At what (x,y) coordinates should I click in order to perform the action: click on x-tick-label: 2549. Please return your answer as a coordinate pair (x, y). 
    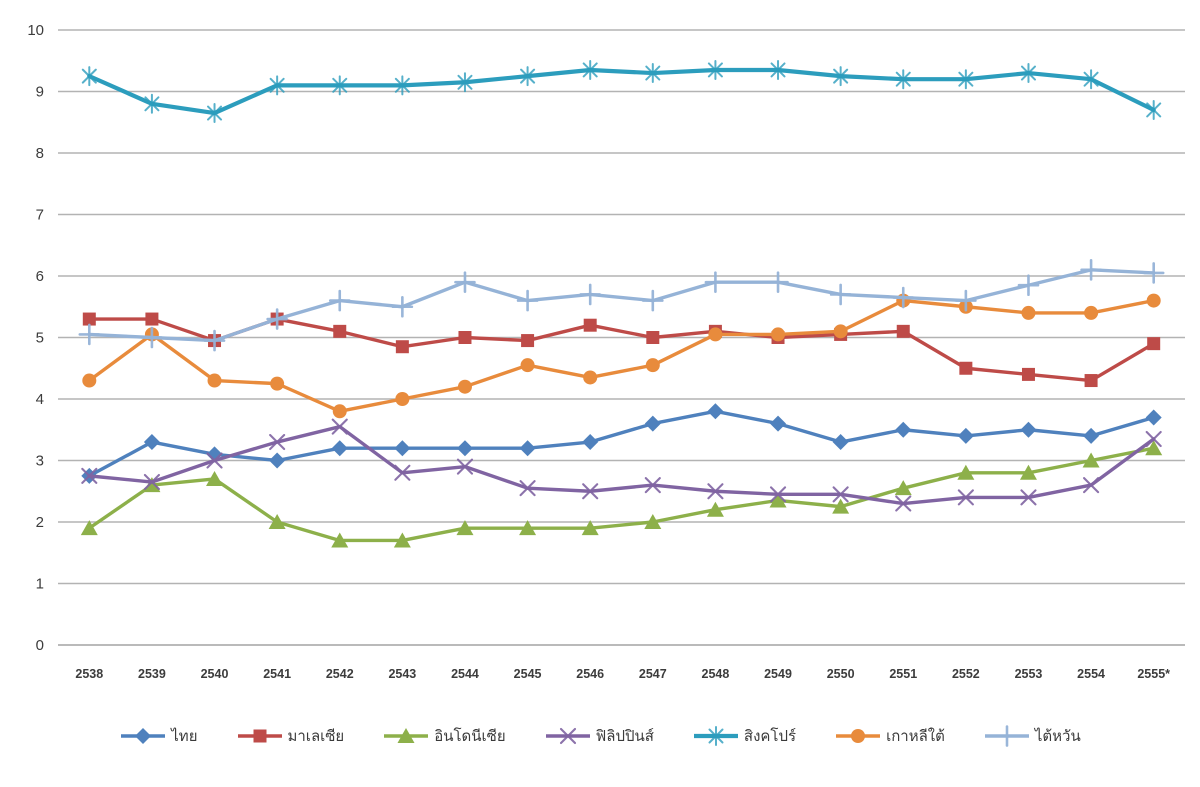
    Looking at the image, I should click on (778, 674).